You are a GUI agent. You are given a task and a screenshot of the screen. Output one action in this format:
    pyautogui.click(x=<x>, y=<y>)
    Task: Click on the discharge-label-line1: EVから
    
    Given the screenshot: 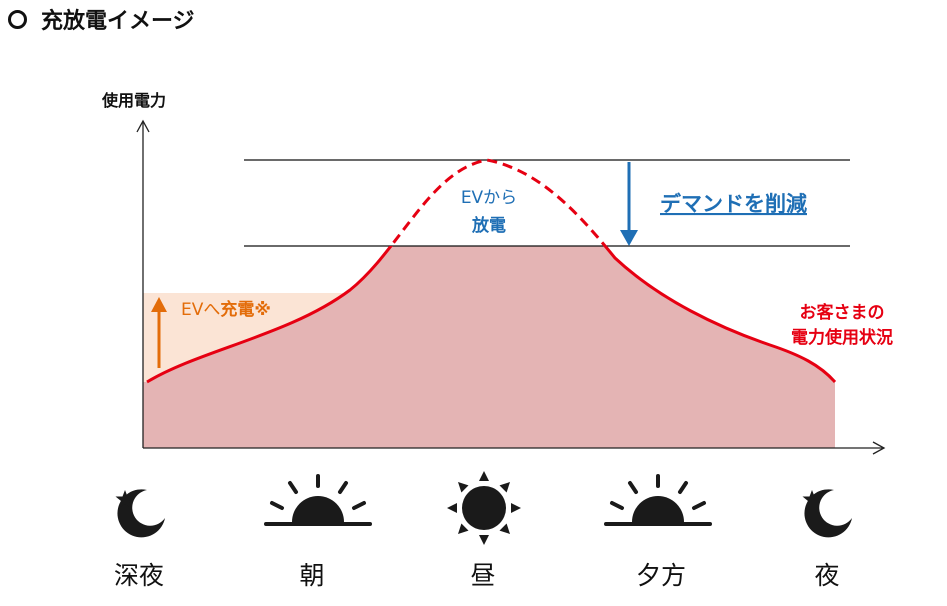 What is the action you would take?
    pyautogui.click(x=489, y=198)
    